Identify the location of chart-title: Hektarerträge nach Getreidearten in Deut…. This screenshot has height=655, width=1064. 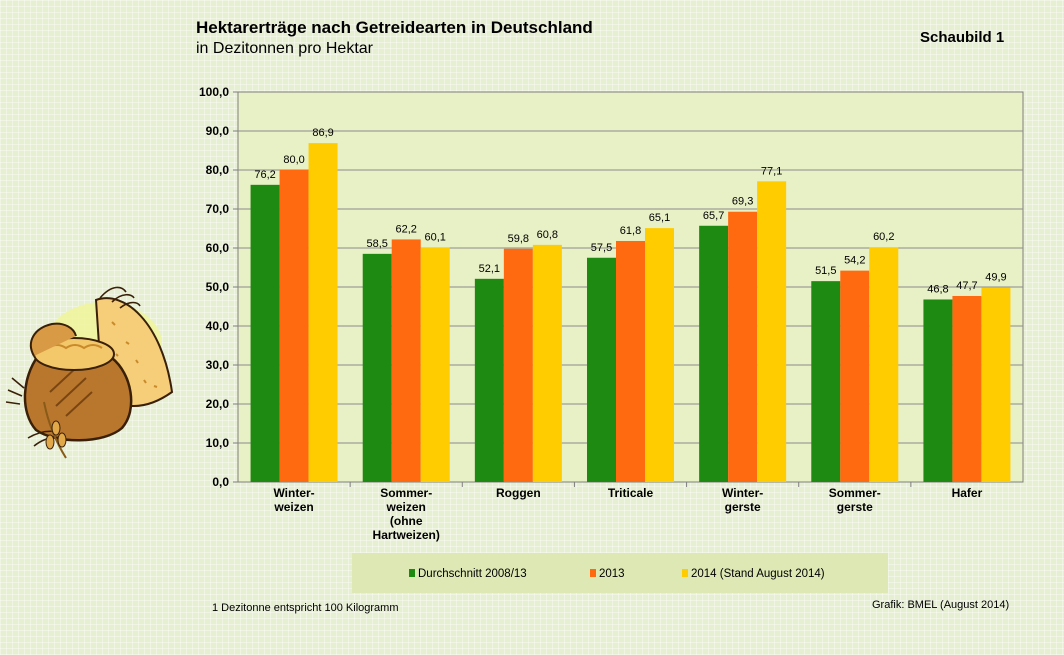
(394, 27).